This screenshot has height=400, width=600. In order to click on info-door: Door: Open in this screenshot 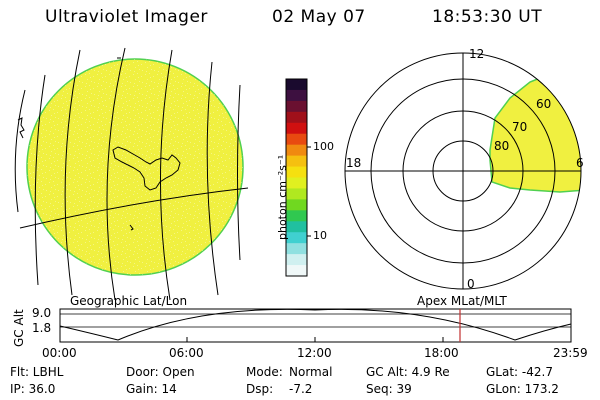, I will do `click(160, 372)`.